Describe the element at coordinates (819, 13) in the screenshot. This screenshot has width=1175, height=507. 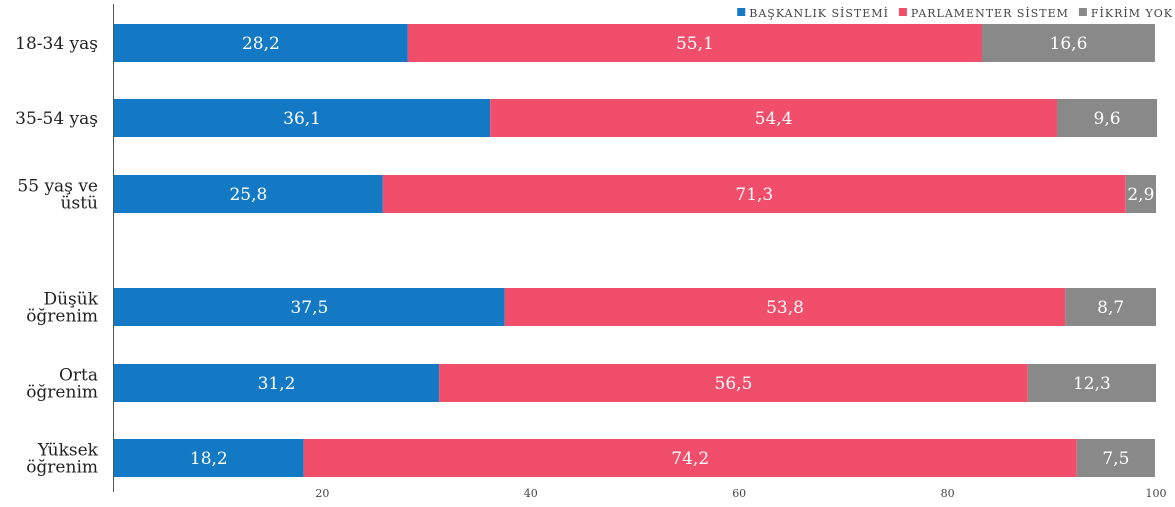
I see `legend-label: BAŞKANLIK SİSTEMİ` at that location.